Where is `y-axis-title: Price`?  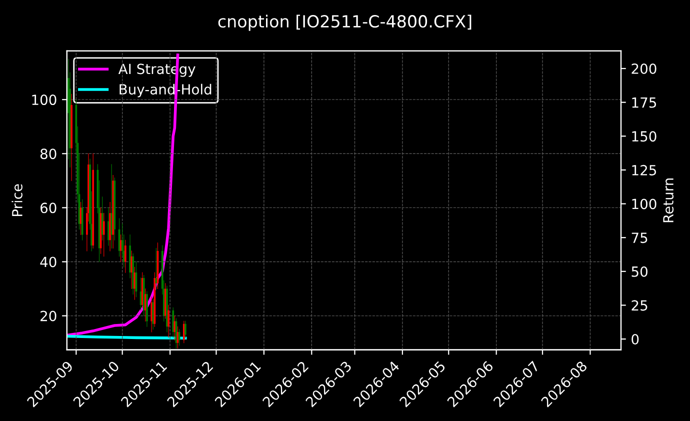 y-axis-title: Price is located at coordinates (17, 200).